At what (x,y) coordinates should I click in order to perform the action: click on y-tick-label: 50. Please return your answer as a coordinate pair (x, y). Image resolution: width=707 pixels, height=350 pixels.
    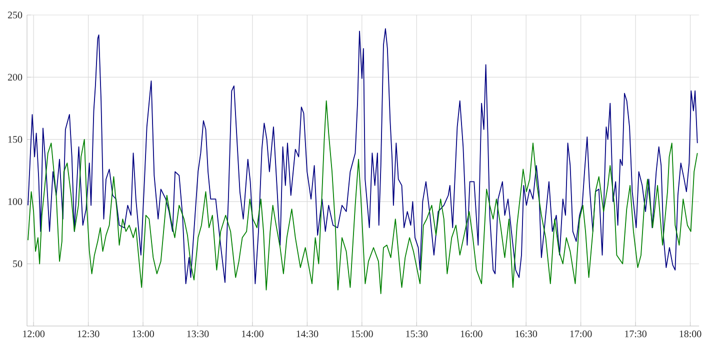
    Looking at the image, I should click on (17, 264).